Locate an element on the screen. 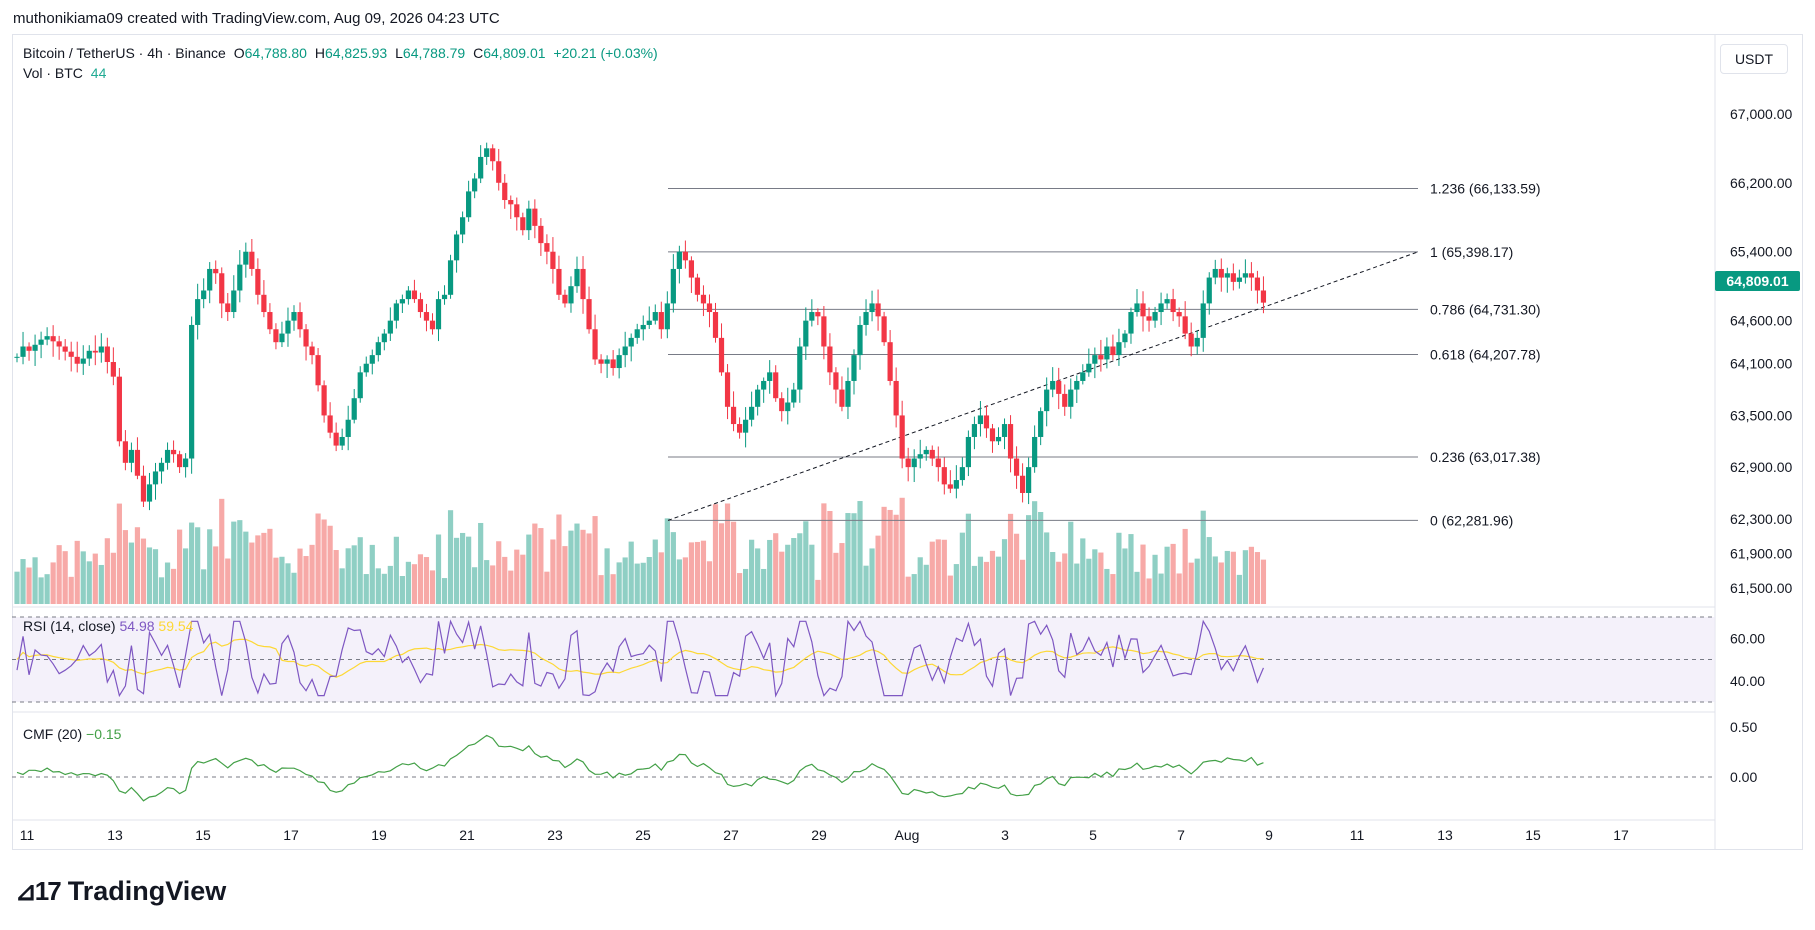 The height and width of the screenshot is (930, 1815). time-axis-label: 21 is located at coordinates (467, 835).